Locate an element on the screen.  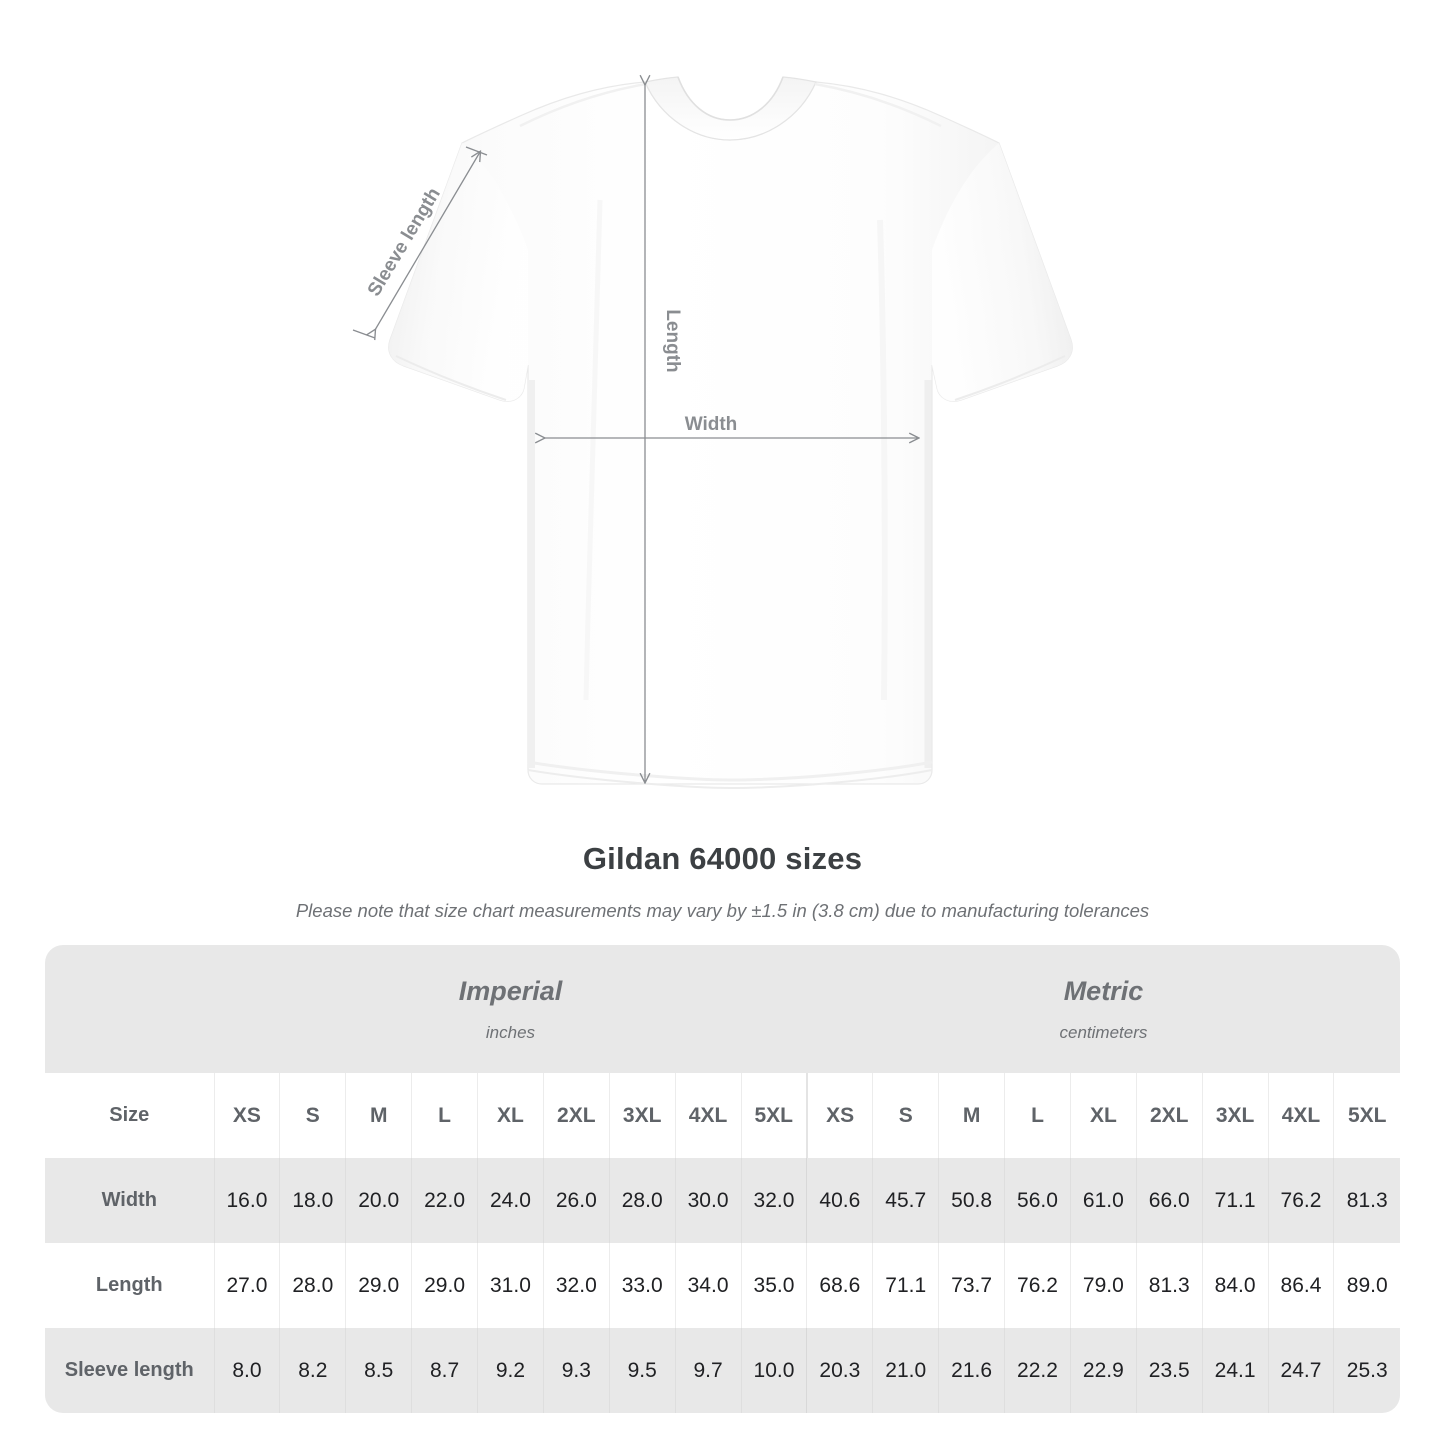
cell-length-metric-3xl: 84.0 is located at coordinates (1235, 1285).